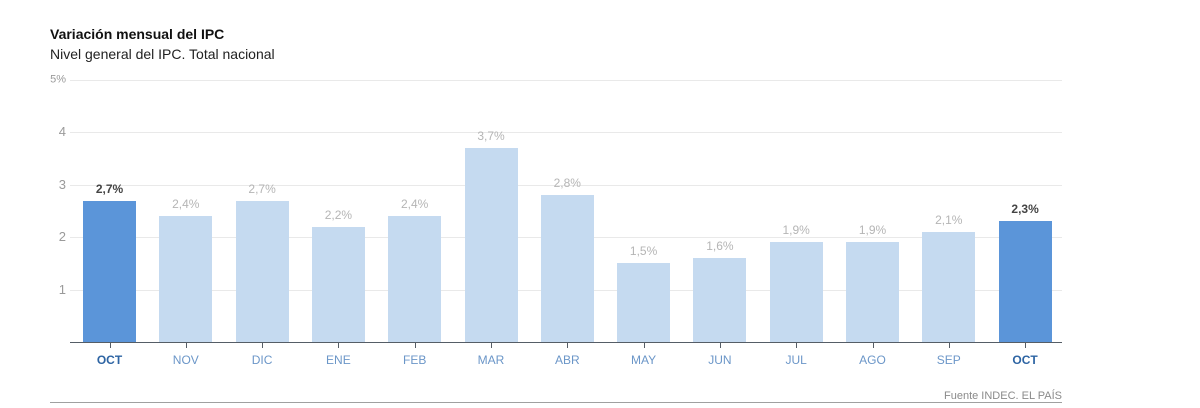 This screenshot has width=1200, height=408. What do you see at coordinates (872, 360) in the screenshot?
I see `x-tick-label: AGO` at bounding box center [872, 360].